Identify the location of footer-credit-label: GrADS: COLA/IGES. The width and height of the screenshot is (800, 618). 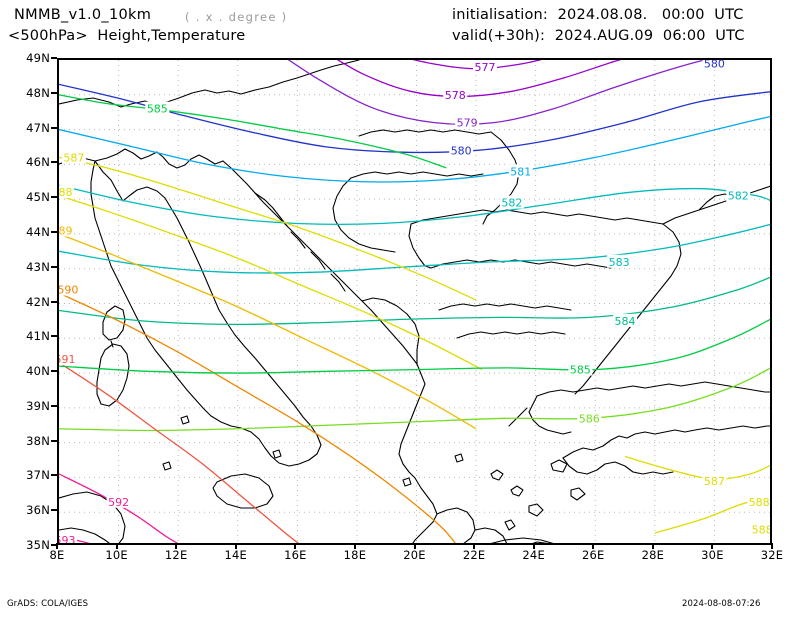
(48, 604).